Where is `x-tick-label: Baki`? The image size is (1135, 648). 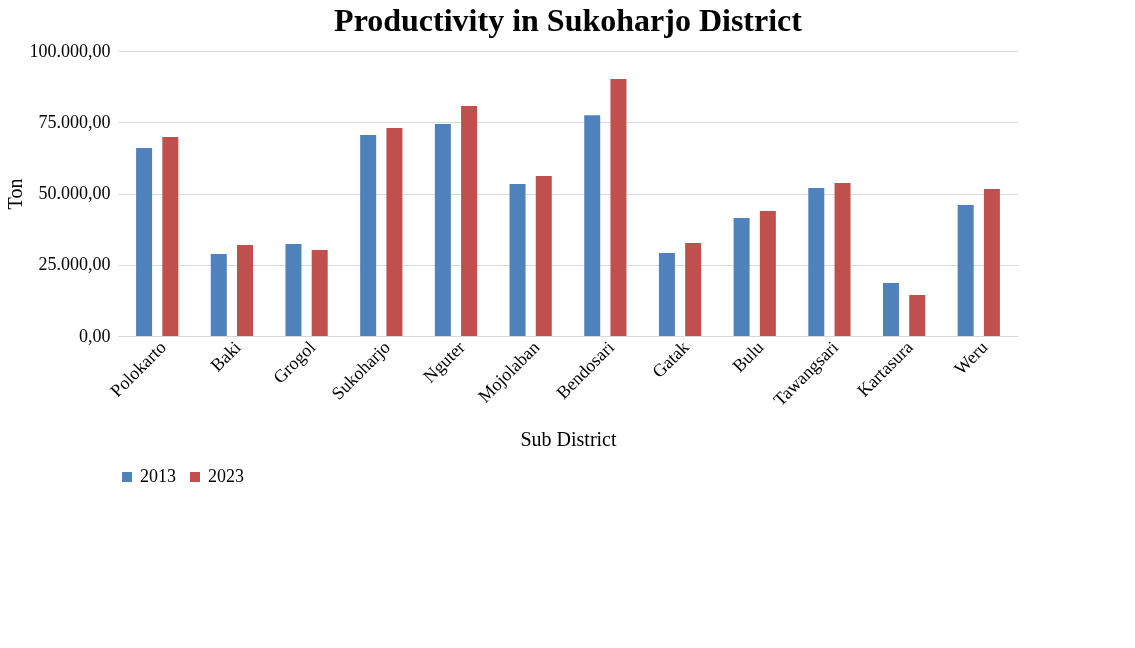 x-tick-label: Baki is located at coordinates (225, 356).